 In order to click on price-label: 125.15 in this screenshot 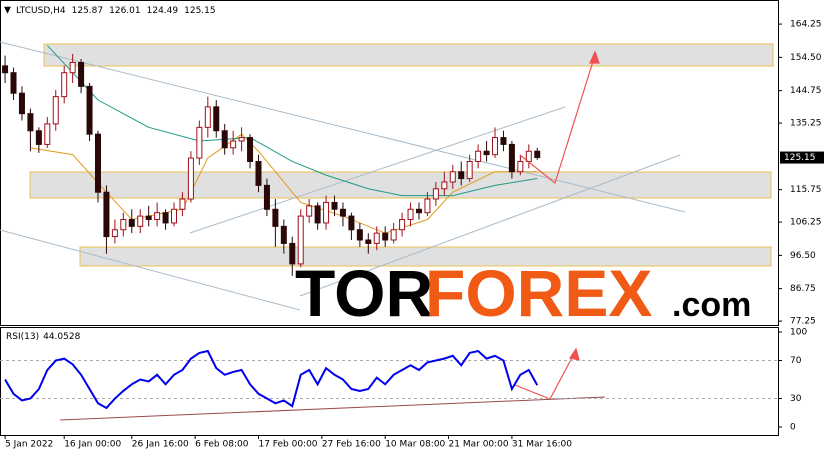, I will do `click(800, 158)`.